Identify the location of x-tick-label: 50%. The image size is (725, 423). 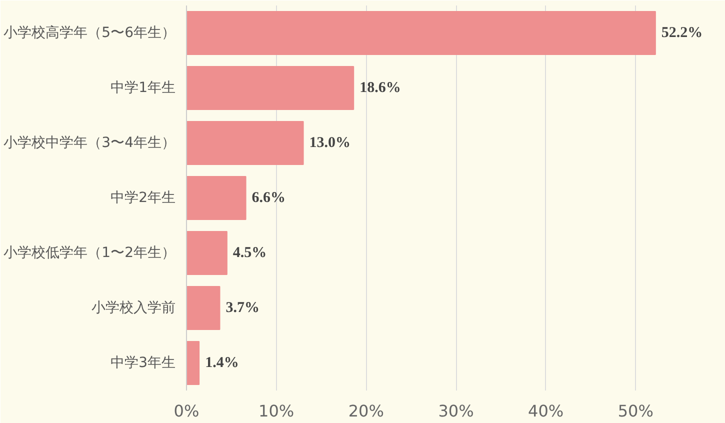
(636, 411).